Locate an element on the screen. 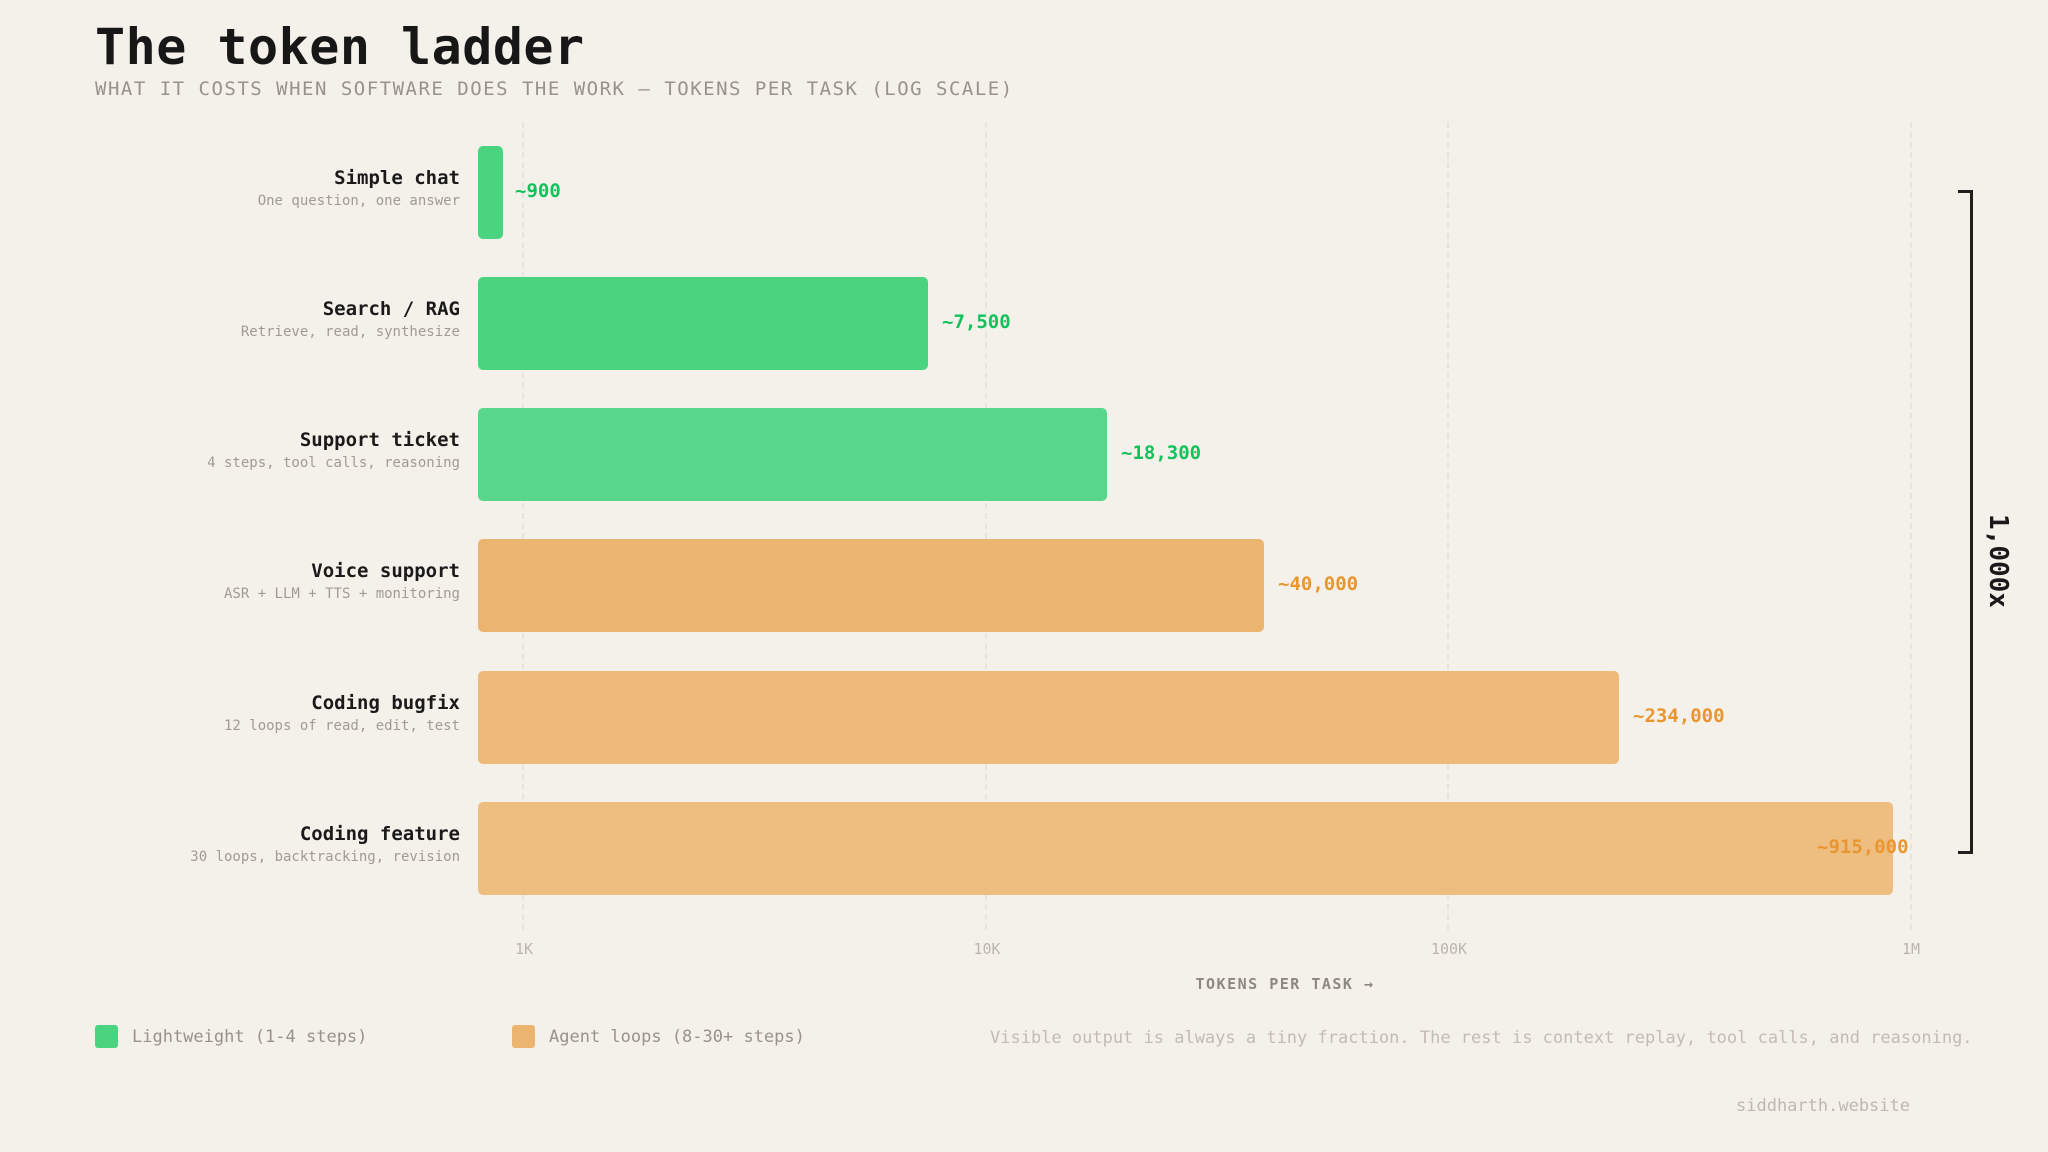 The width and height of the screenshot is (2048, 1152). gridline-10k is located at coordinates (986, 526).